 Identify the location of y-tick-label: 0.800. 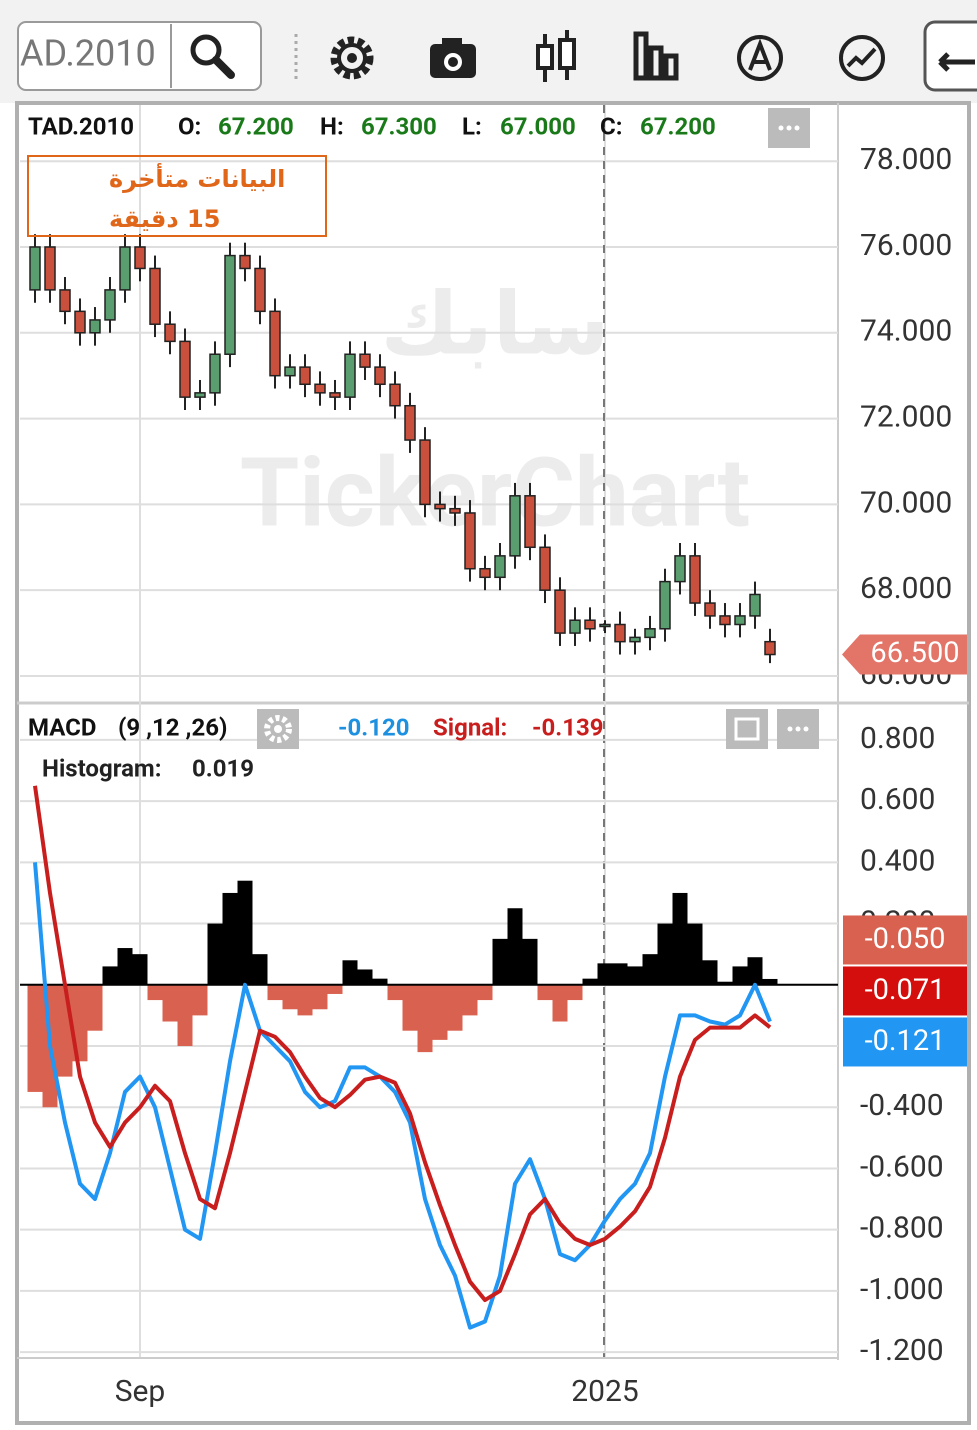
(897, 738).